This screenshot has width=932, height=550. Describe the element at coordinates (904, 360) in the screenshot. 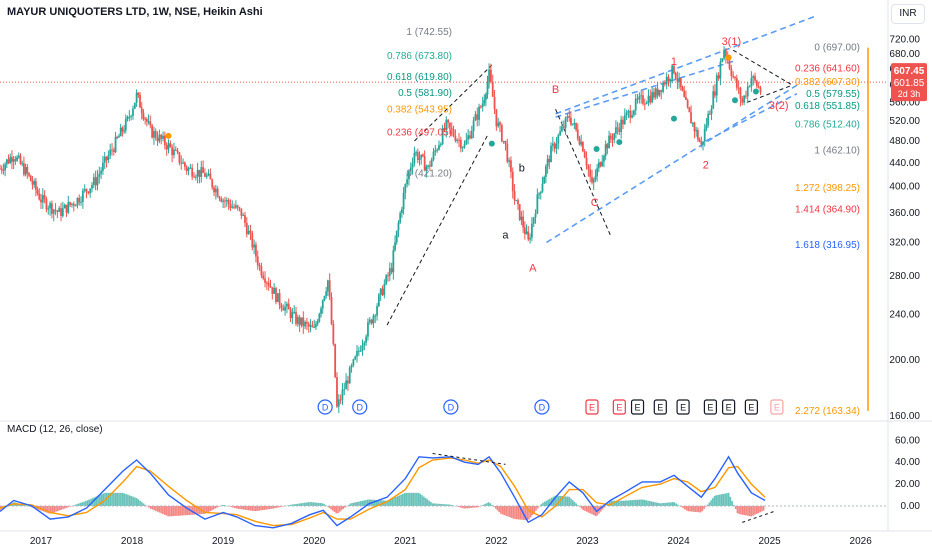

I see `y-tick-label: 200.00` at that location.